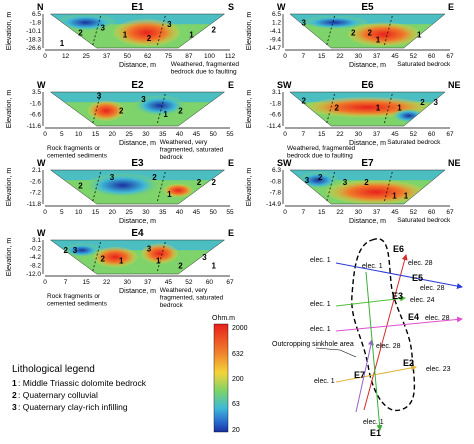 The height and width of the screenshot is (444, 474). Describe the element at coordinates (359, 375) in the screenshot. I see `profile-label-e7: E7` at that location.